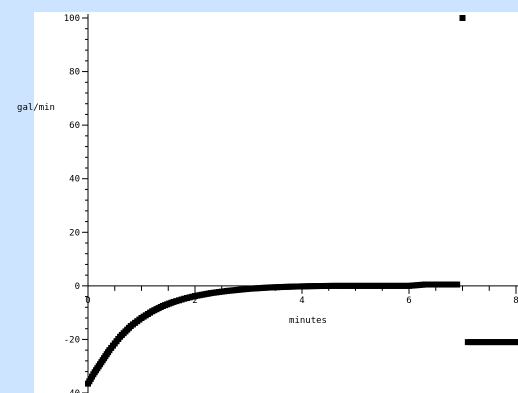 The image size is (518, 393). I want to click on y-tick-label: 60, so click(74, 126).